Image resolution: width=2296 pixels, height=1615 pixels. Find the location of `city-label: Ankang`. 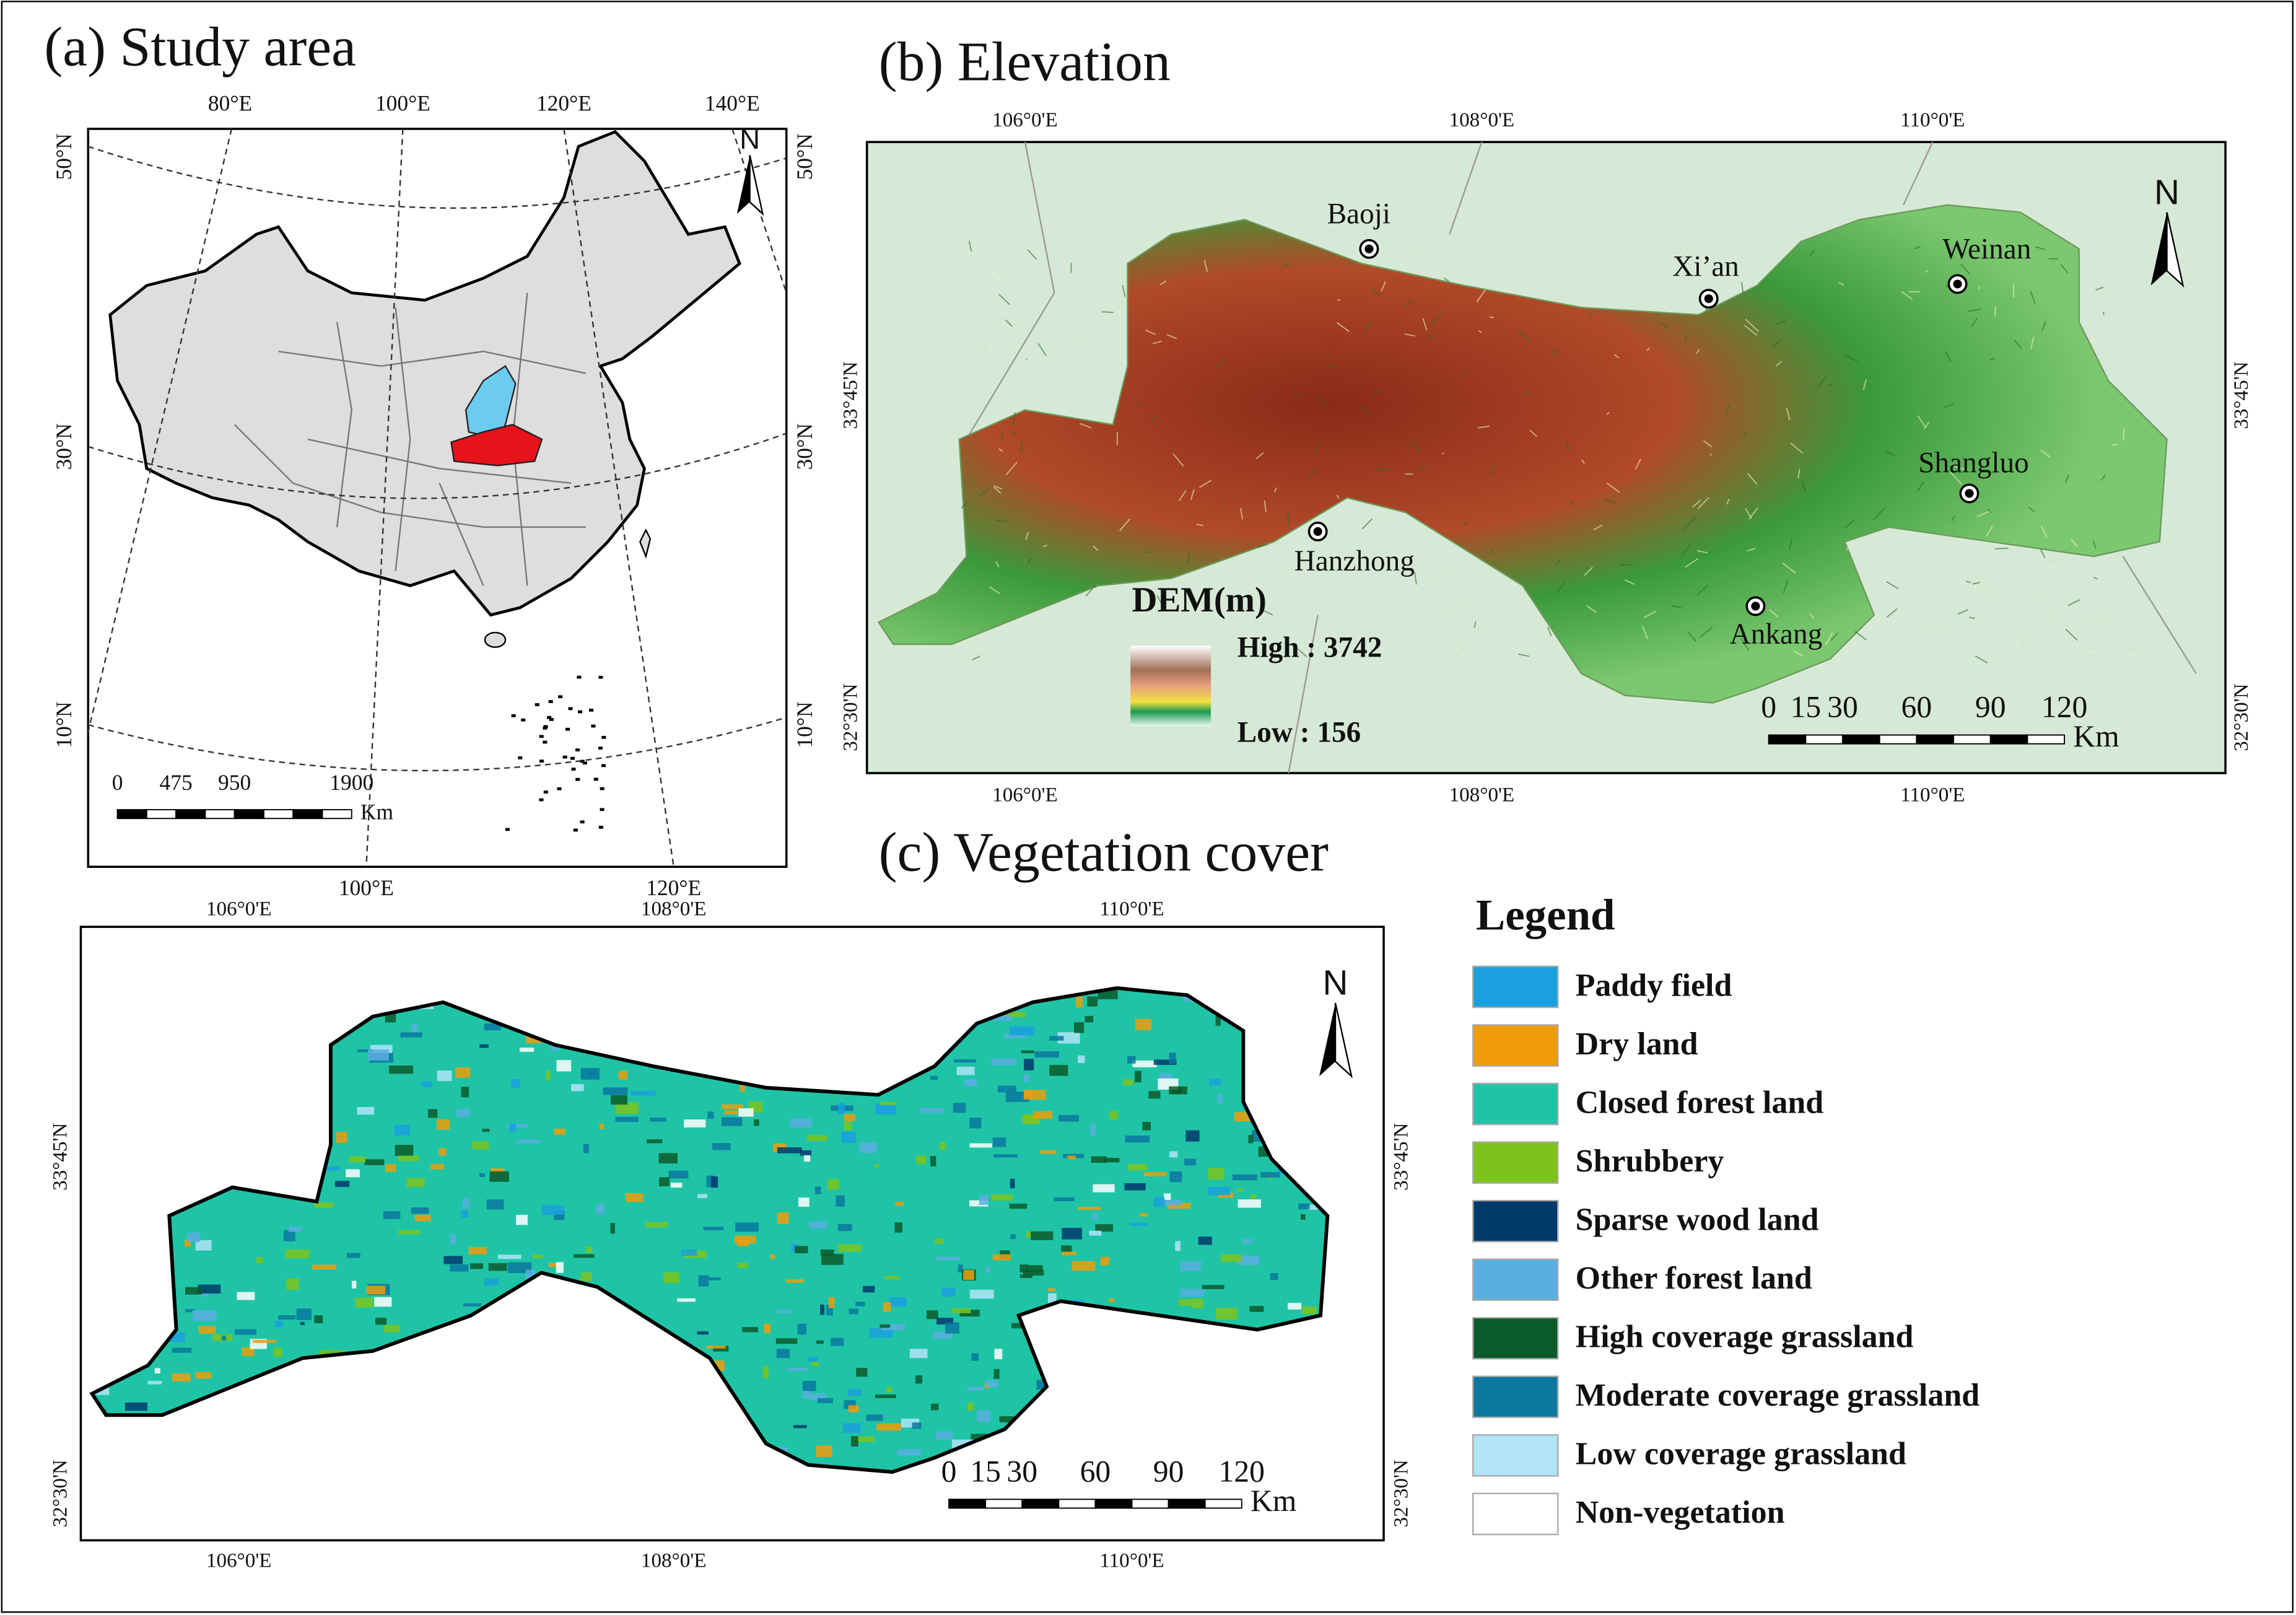

city-label: Ankang is located at coordinates (1776, 634).